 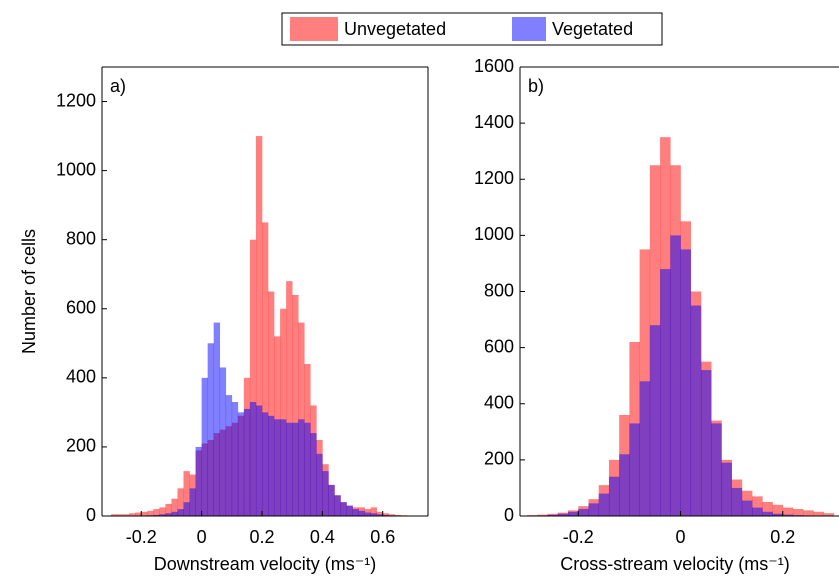 I want to click on legend-box, so click(x=472, y=29).